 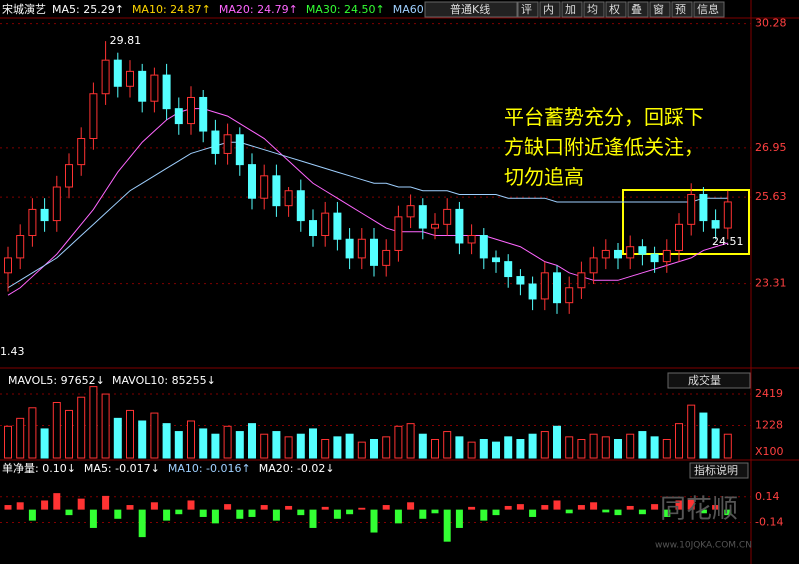 I want to click on toolbar-button-label: 权, so click(x=614, y=9).